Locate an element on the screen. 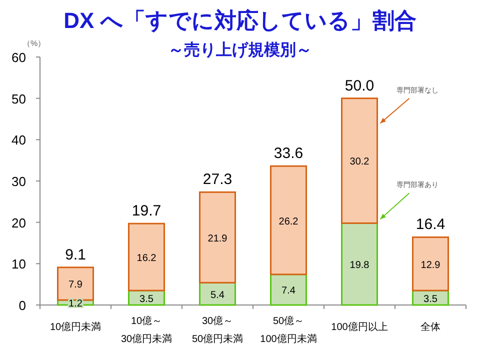 Image resolution: width=480 pixels, height=347 pixels. x-tick-label: 全体 is located at coordinates (430, 327).